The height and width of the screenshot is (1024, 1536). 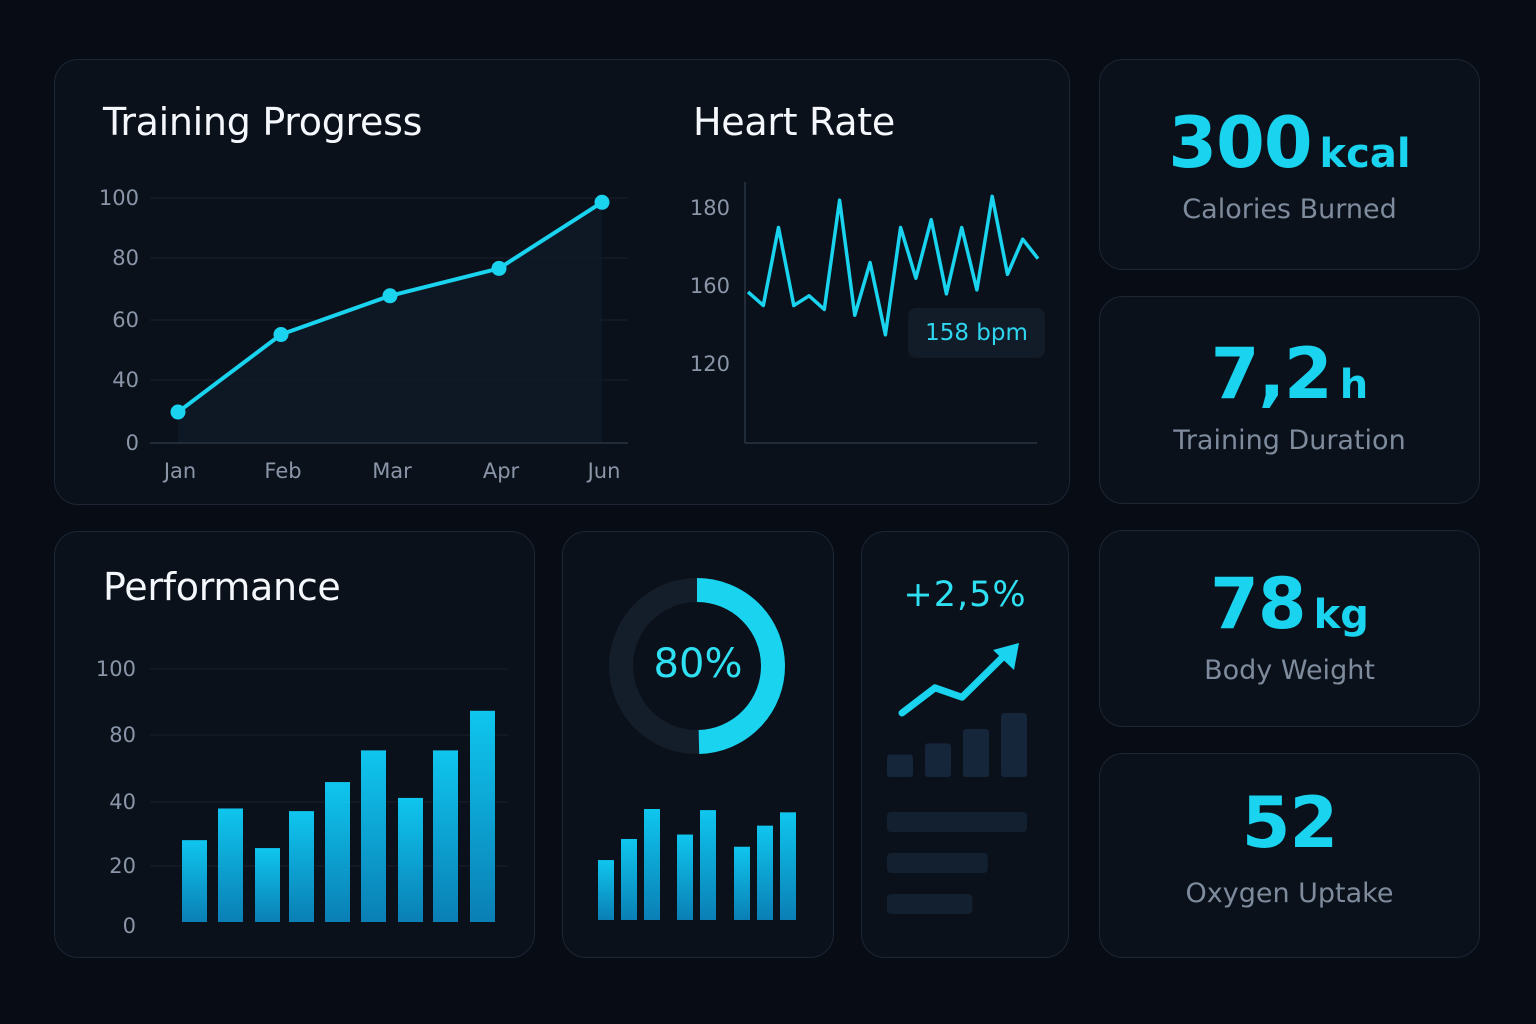 I want to click on heart-y-tick: 160, so click(x=710, y=286).